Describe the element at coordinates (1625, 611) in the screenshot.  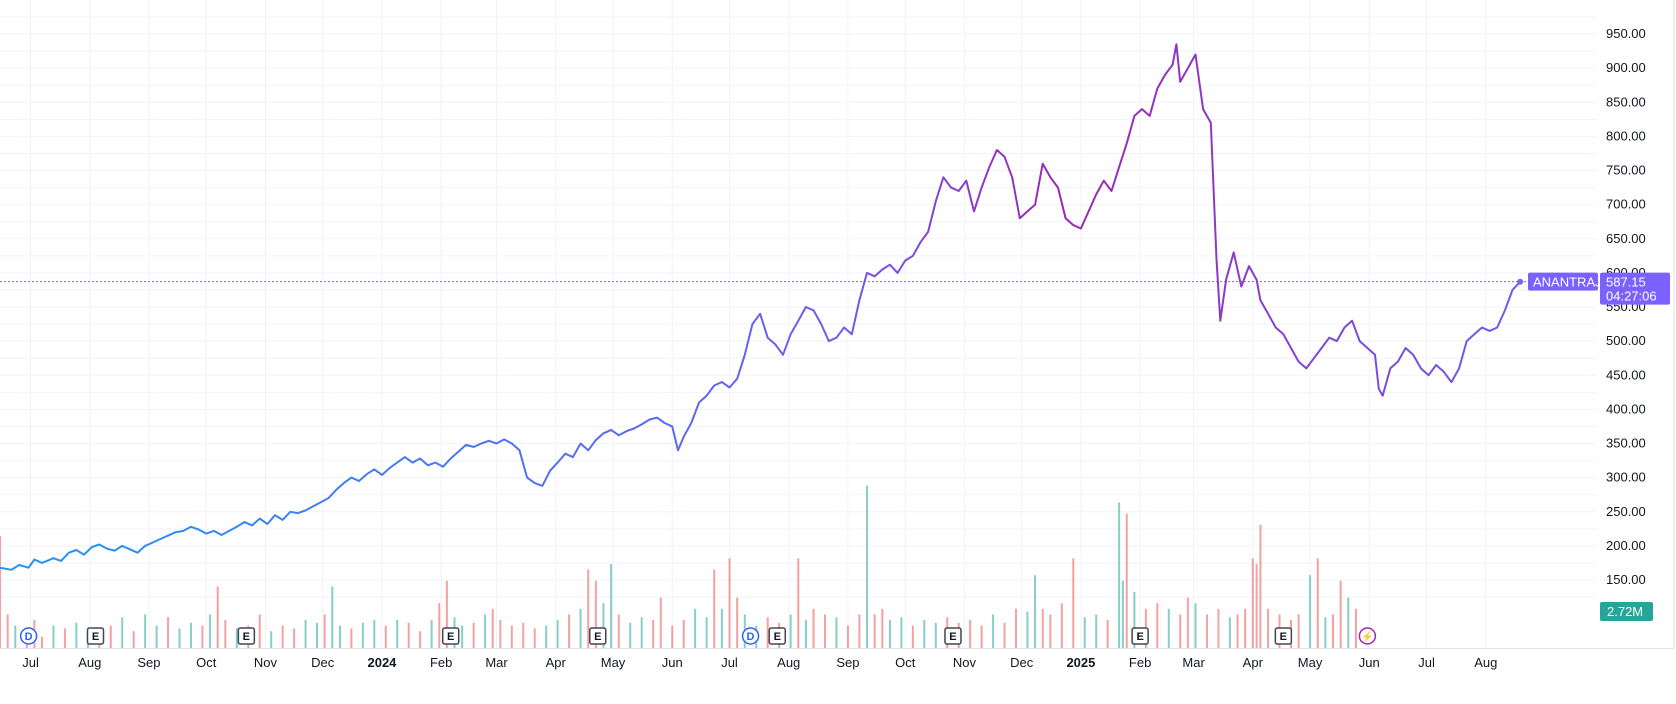
I see `volume-label: 2.72M` at that location.